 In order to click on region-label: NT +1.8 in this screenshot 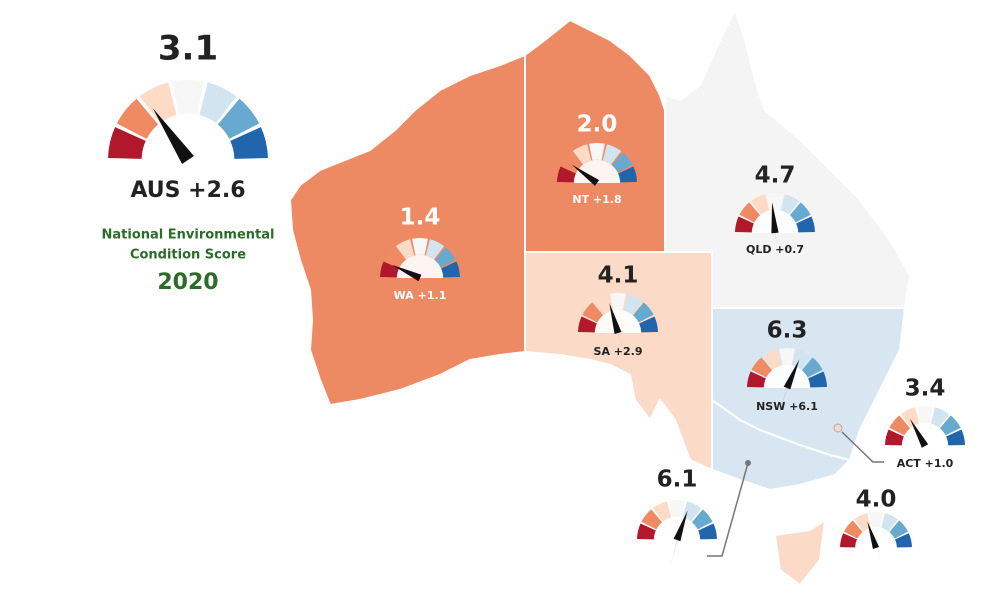, I will do `click(596, 199)`.